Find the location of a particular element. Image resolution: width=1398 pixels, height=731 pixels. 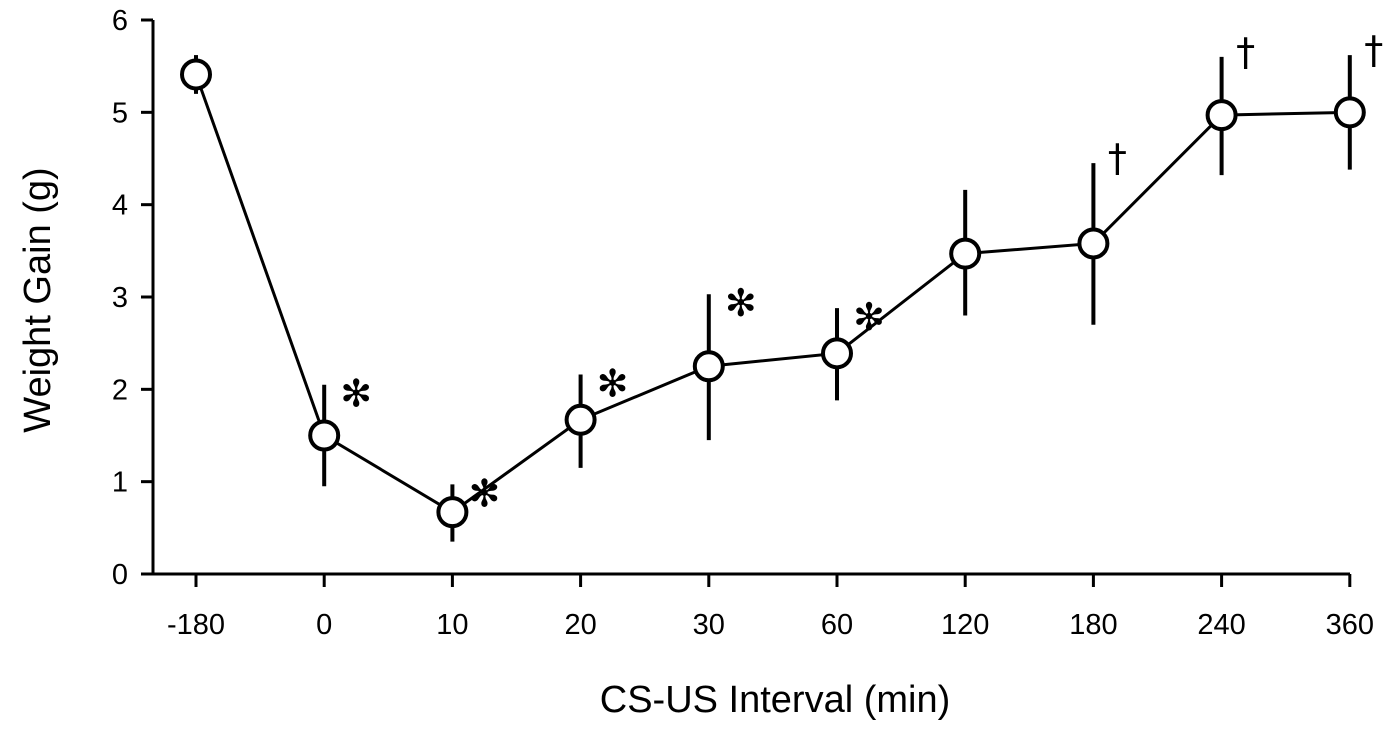

x-tick-label: -180 is located at coordinates (196, 625).